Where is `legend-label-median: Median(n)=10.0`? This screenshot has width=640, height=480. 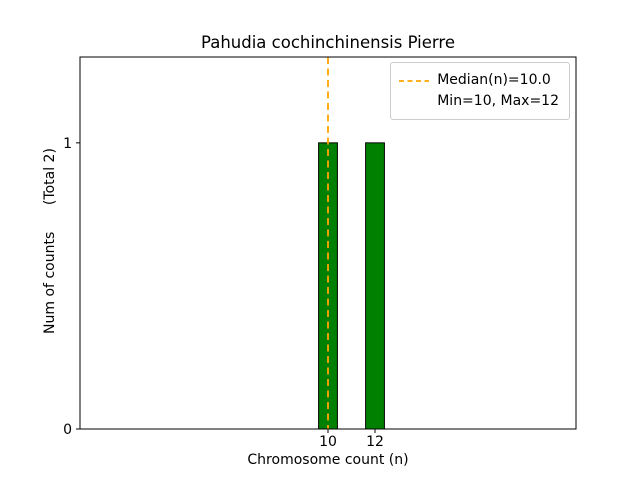
legend-label-median: Median(n)=10.0 is located at coordinates (494, 80).